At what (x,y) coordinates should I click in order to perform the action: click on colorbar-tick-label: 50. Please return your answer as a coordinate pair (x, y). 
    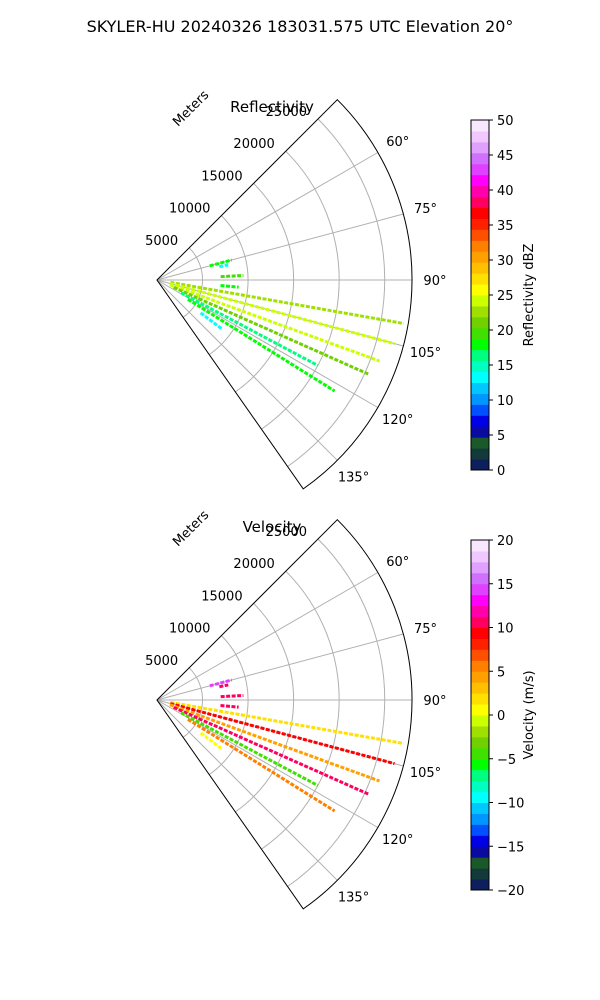
    Looking at the image, I should click on (505, 121).